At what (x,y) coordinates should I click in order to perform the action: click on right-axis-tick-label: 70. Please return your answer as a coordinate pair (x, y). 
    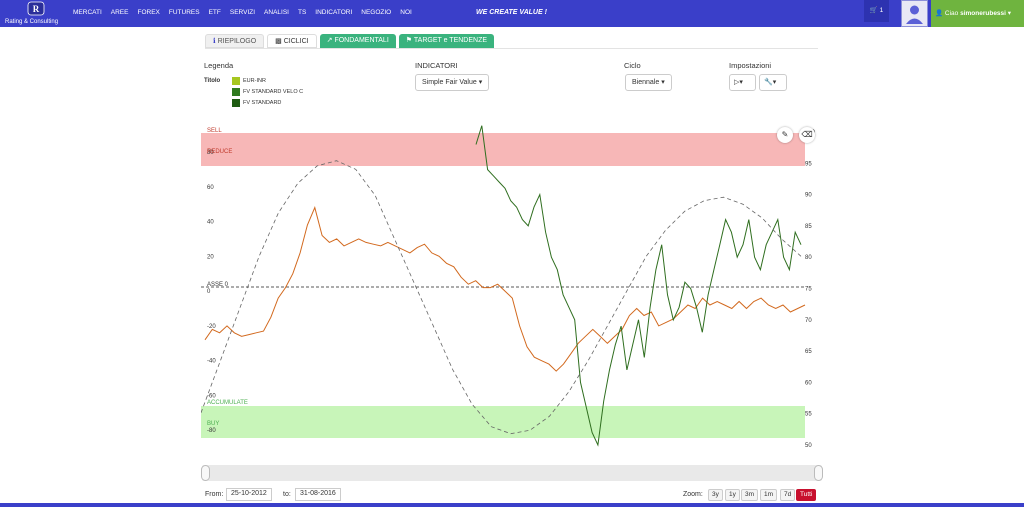
    Looking at the image, I should click on (808, 321).